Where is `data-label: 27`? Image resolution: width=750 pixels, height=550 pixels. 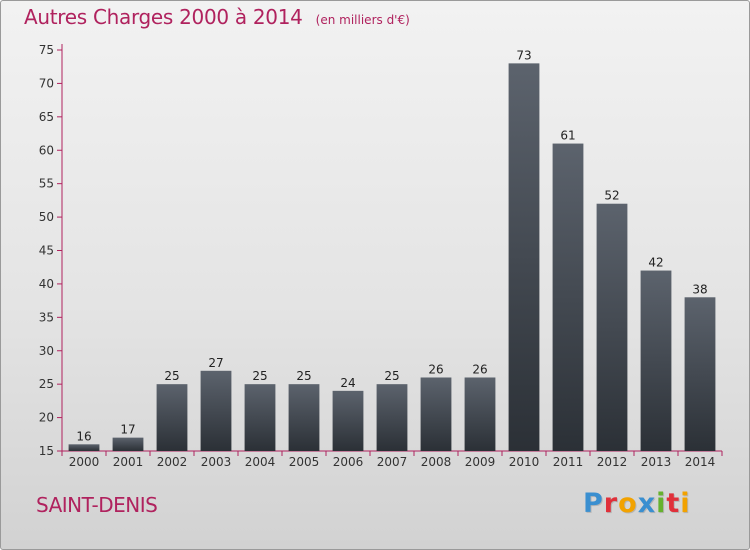 data-label: 27 is located at coordinates (215, 363).